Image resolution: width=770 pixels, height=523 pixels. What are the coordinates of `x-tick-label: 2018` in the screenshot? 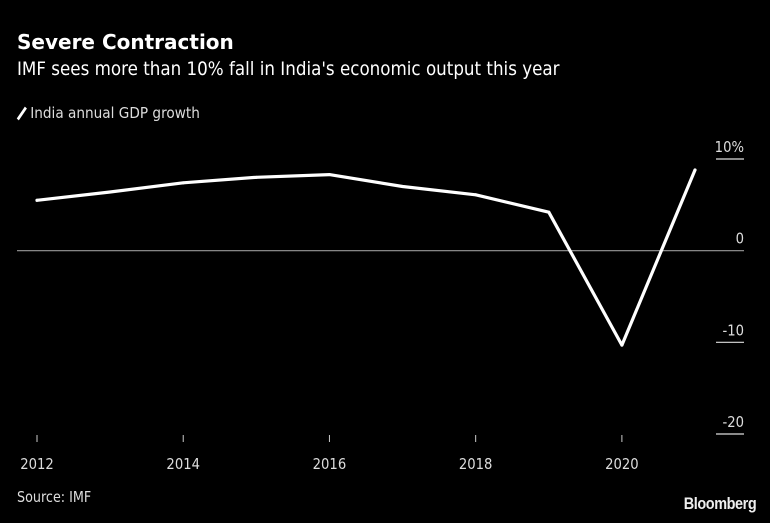 It's located at (476, 464).